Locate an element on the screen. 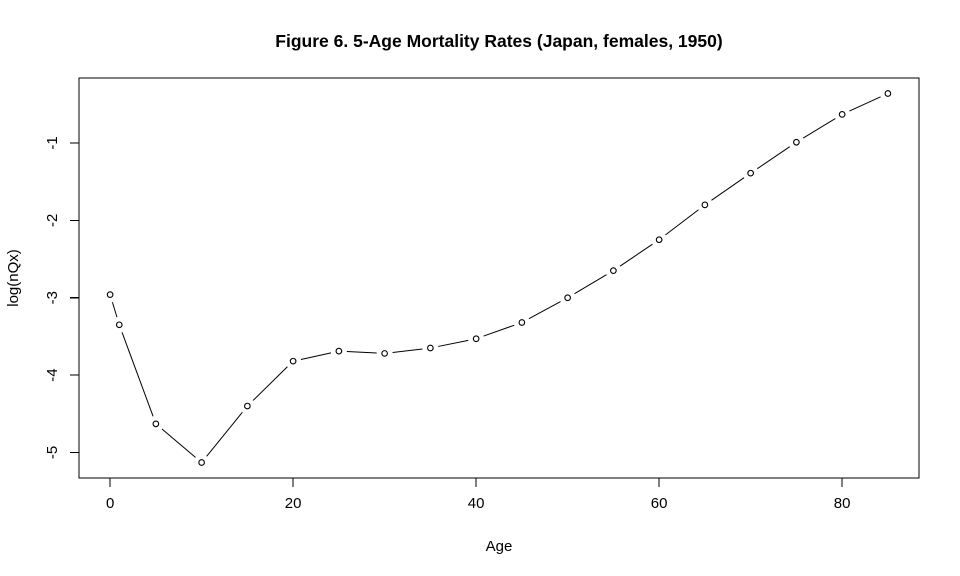 The height and width of the screenshot is (576, 960). x-axis-title: Age is located at coordinates (499, 546).